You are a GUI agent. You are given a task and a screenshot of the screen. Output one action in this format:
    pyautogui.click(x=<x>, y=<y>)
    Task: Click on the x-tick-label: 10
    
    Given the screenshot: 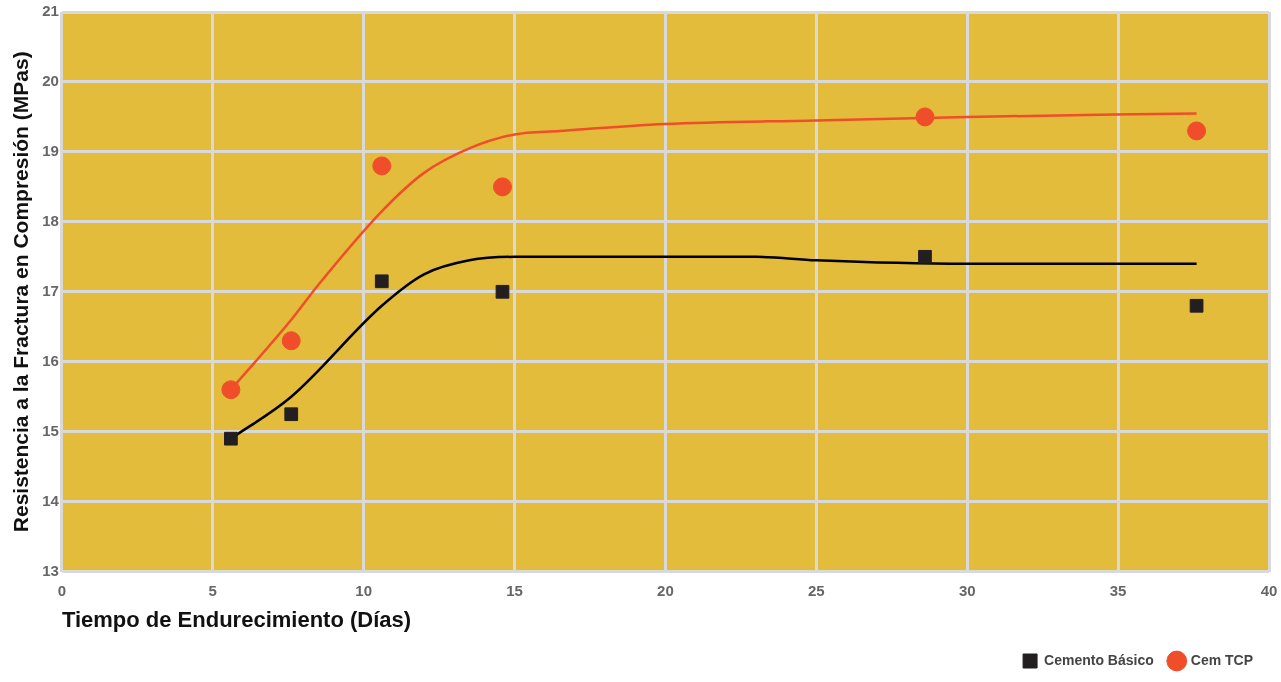 What is the action you would take?
    pyautogui.click(x=364, y=590)
    